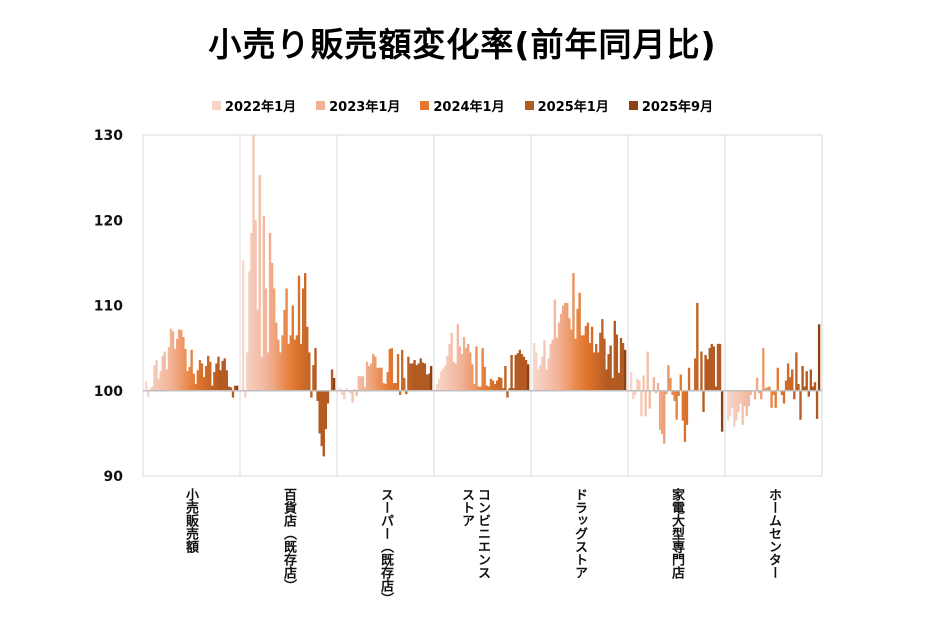 The height and width of the screenshot is (628, 925). Describe the element at coordinates (358, 105) in the screenshot. I see `legend-item-2023-01: 2023年1月` at that location.